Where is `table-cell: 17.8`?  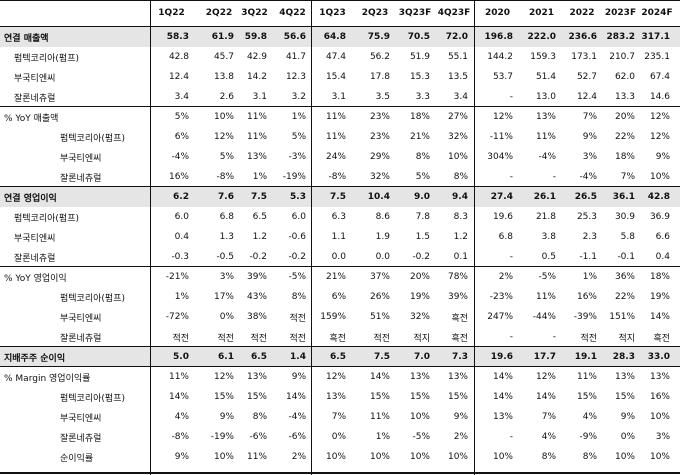 table-cell: 17.8 is located at coordinates (379, 77).